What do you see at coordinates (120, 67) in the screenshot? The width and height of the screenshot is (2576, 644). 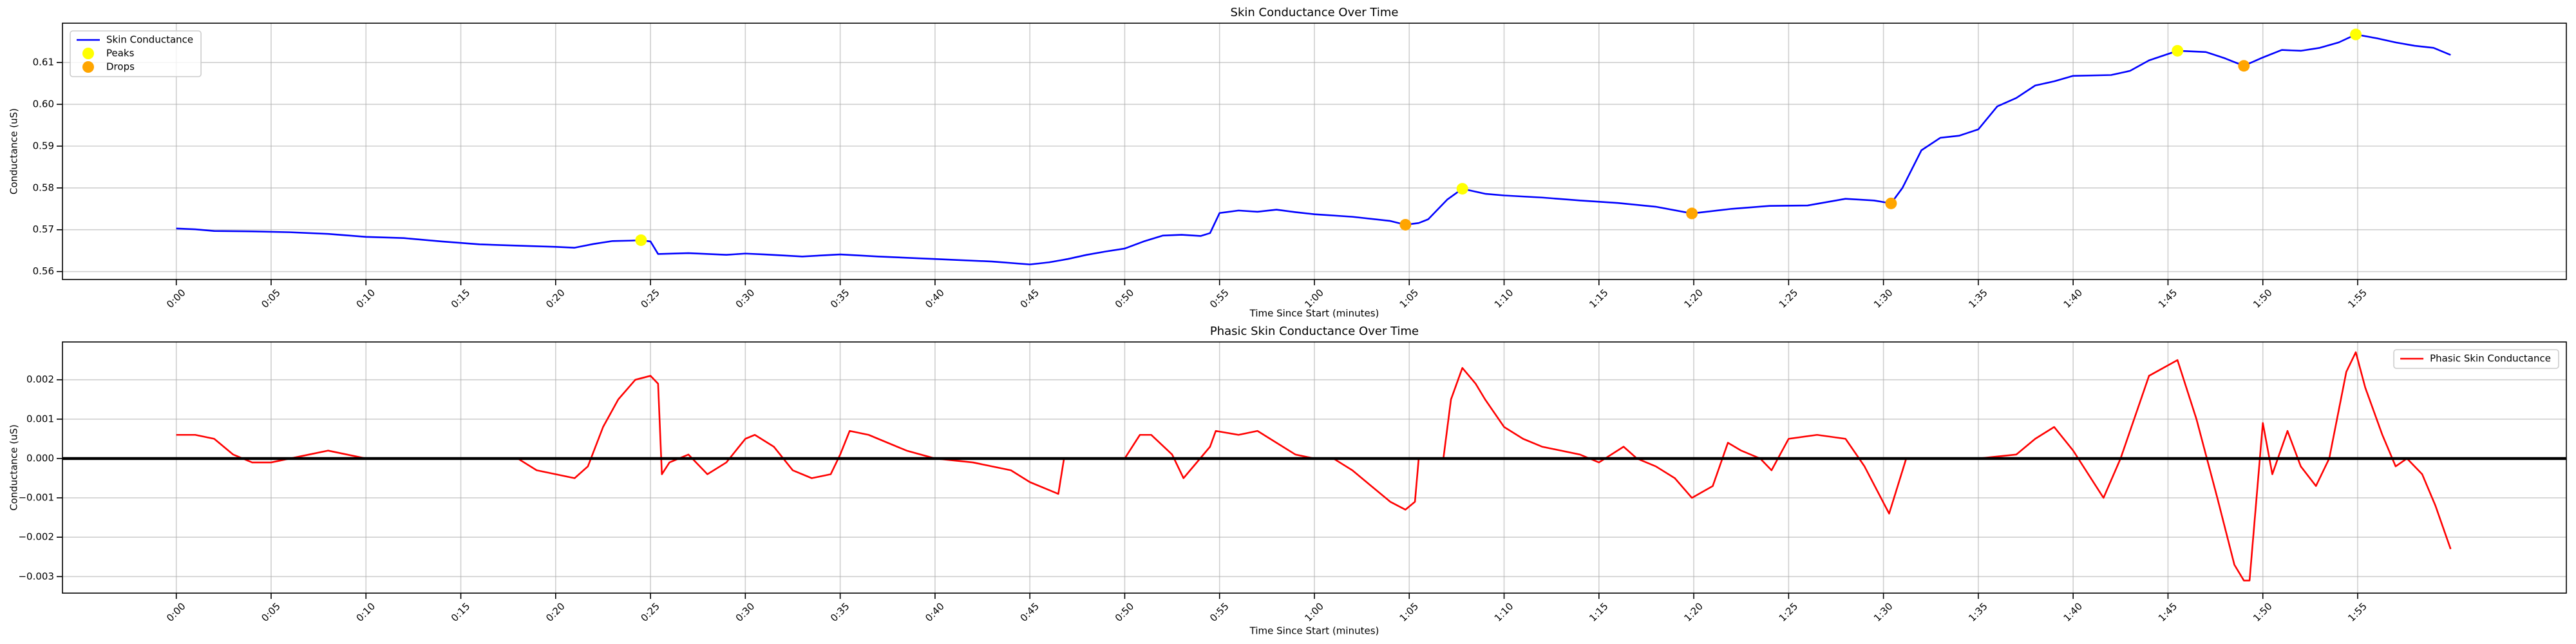 I see `legend-label: Drops` at bounding box center [120, 67].